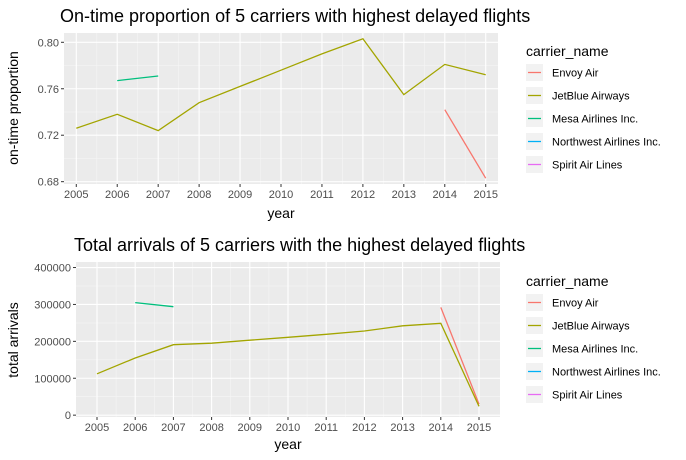 The width and height of the screenshot is (686, 460). Describe the element at coordinates (13, 108) in the screenshot. I see `y-axis-title: on-time proportion` at that location.